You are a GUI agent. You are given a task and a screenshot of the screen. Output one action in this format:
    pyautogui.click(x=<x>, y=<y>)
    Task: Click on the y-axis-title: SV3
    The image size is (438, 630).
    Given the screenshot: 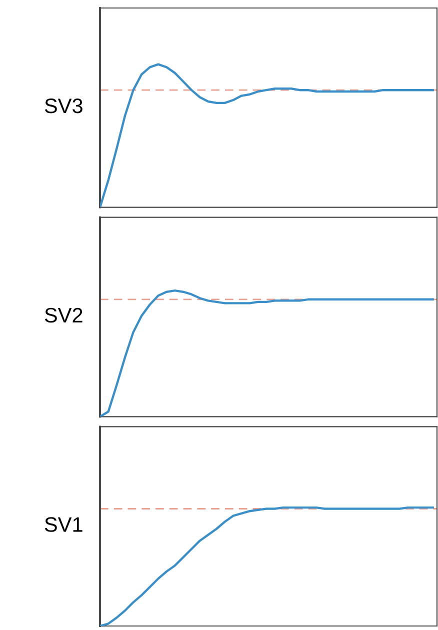 What is the action you would take?
    pyautogui.click(x=63, y=106)
    